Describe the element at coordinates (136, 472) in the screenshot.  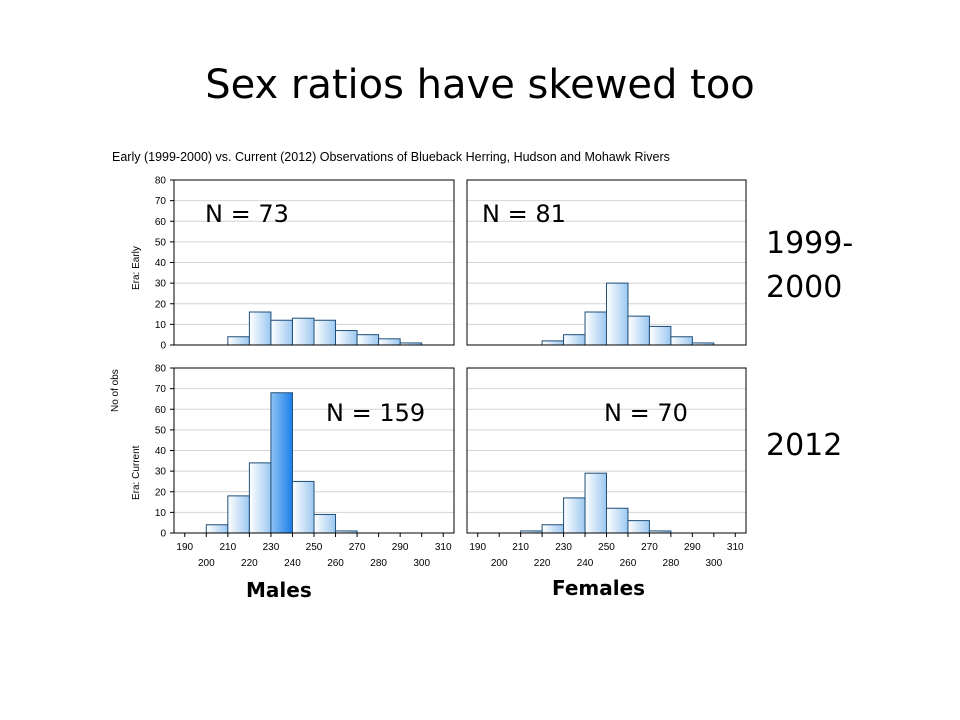
I see `row-label-current: Era: Current` at that location.